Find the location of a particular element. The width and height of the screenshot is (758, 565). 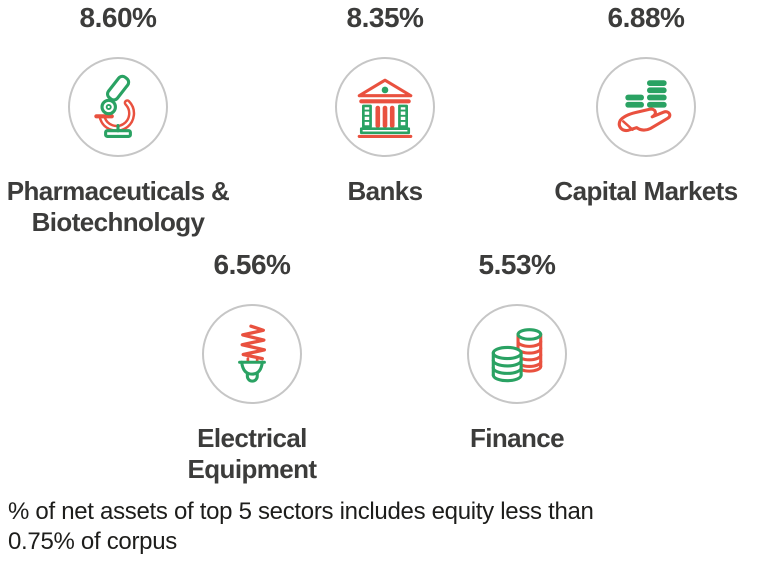

sector-card-banks: 8.35% Banks is located at coordinates (385, 104).